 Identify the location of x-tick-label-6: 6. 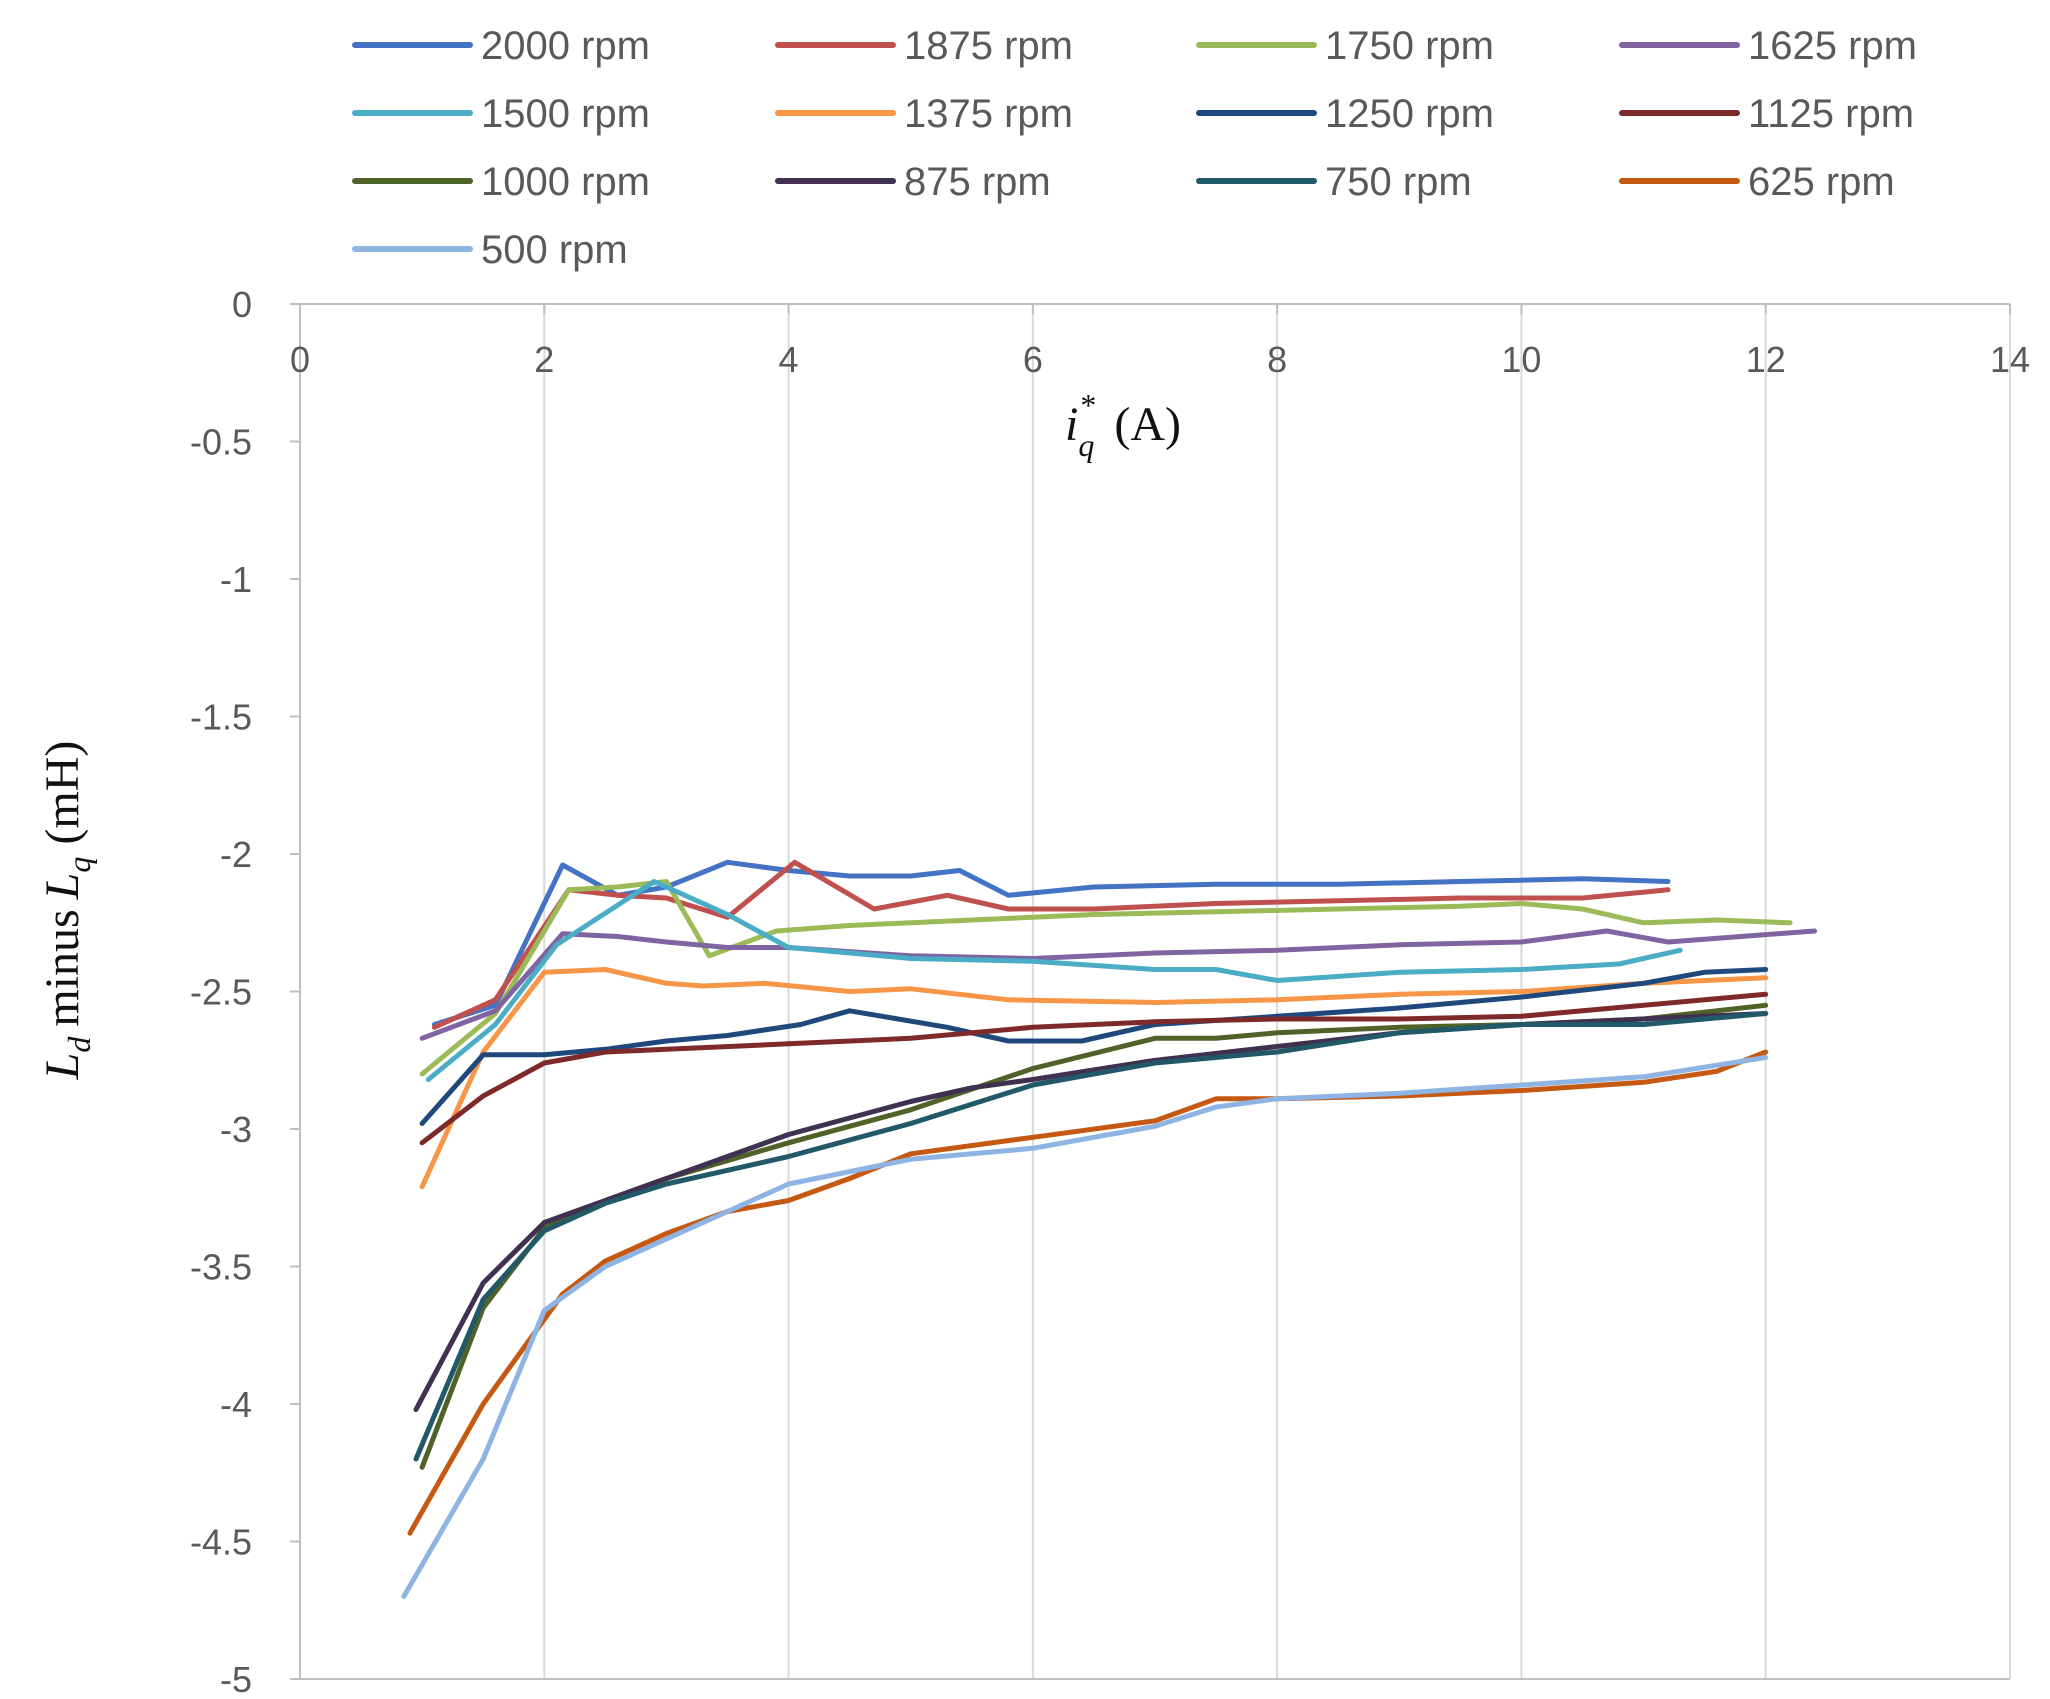
(1033, 359).